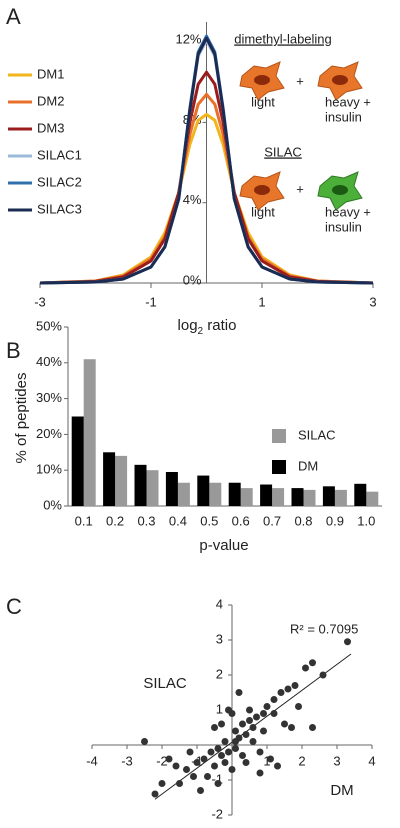  I want to click on x-label-part: ratio, so click(219, 325).